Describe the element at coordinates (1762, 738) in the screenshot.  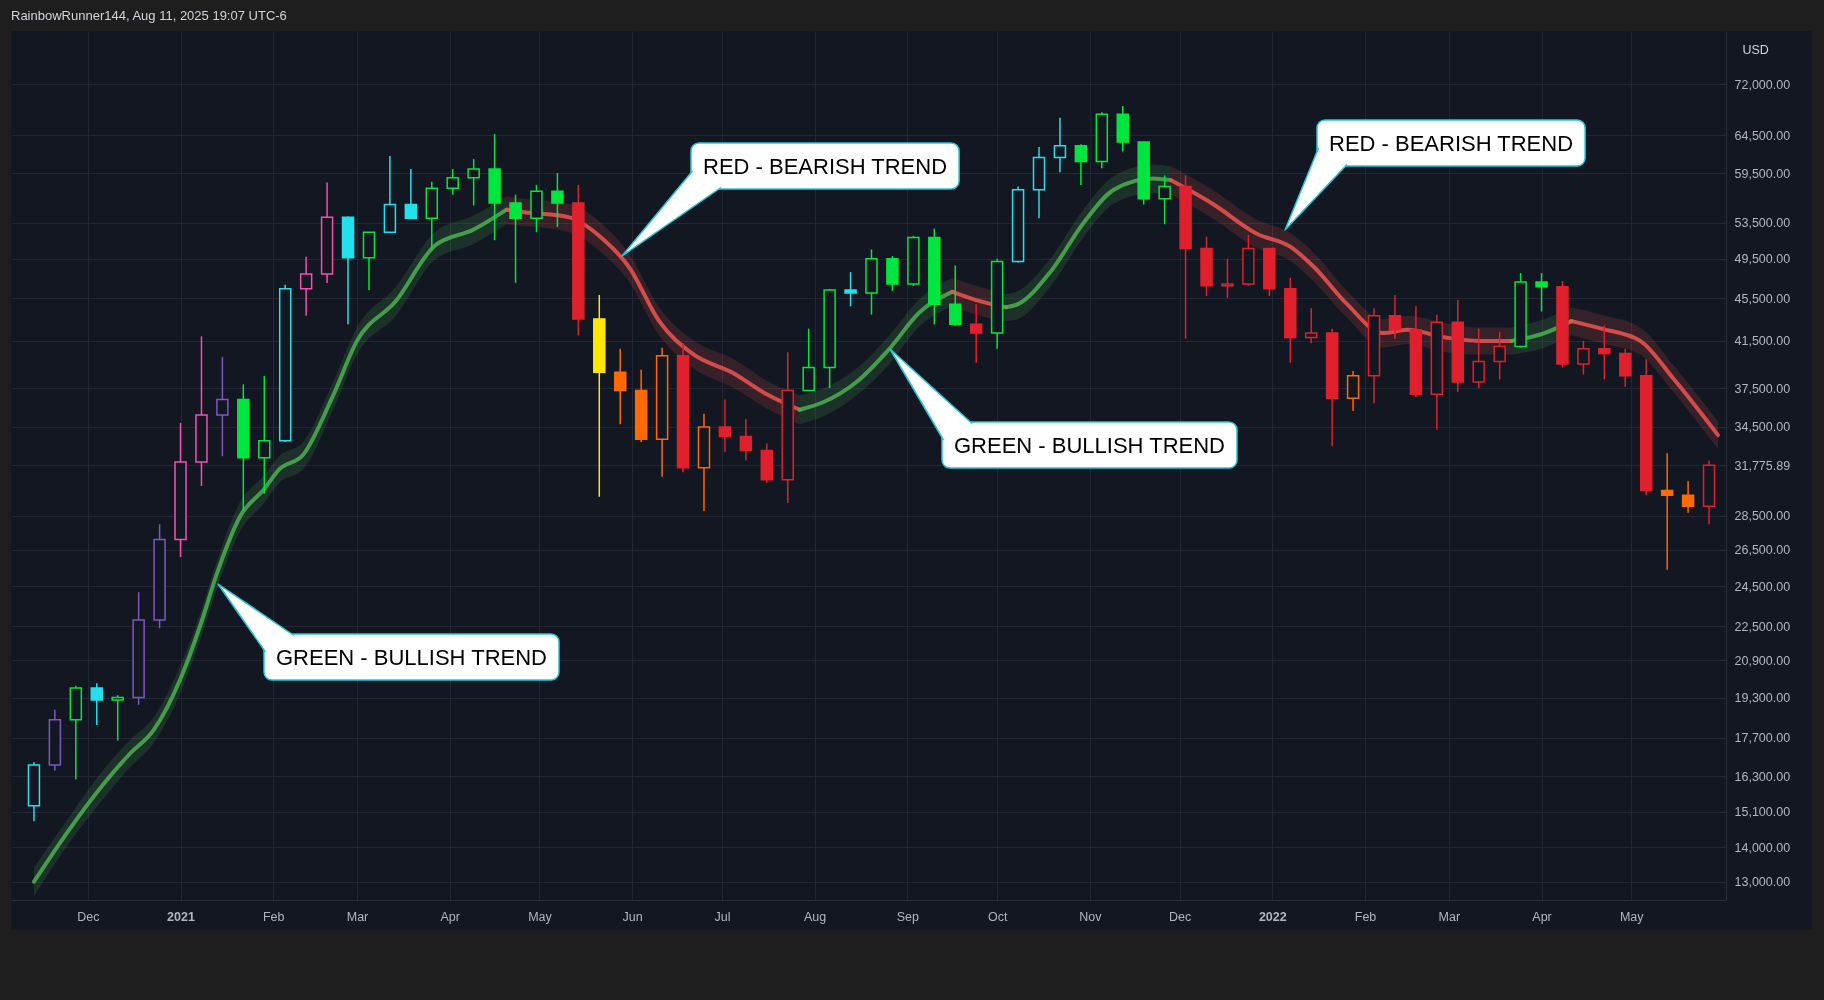
I see `y-tick-label: 17,700.00` at that location.